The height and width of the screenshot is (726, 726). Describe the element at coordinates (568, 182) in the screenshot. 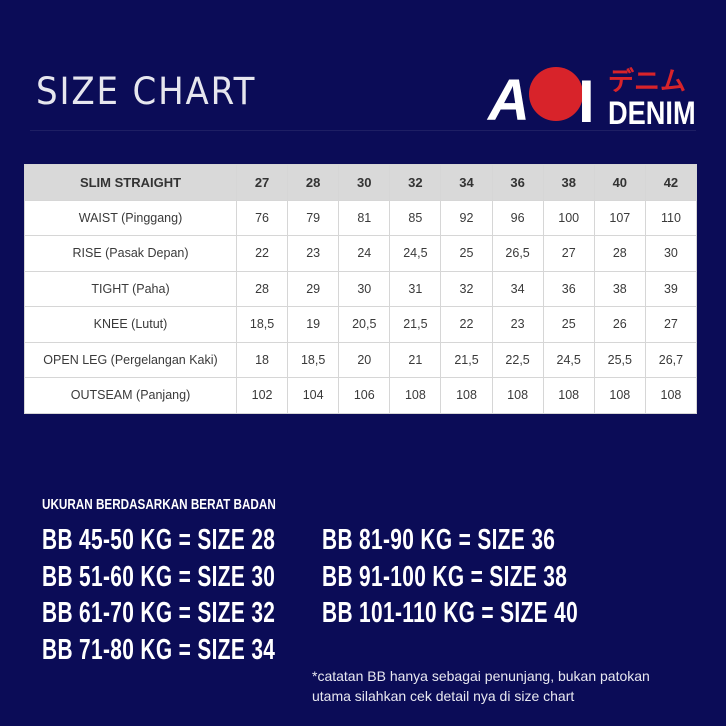

I see `size-header: 38` at that location.